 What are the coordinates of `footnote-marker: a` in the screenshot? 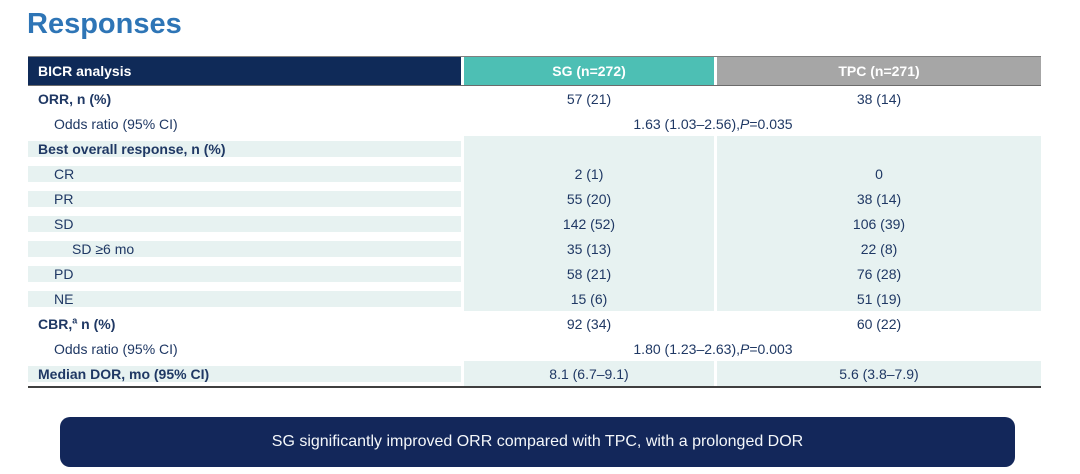 It's located at (75, 319).